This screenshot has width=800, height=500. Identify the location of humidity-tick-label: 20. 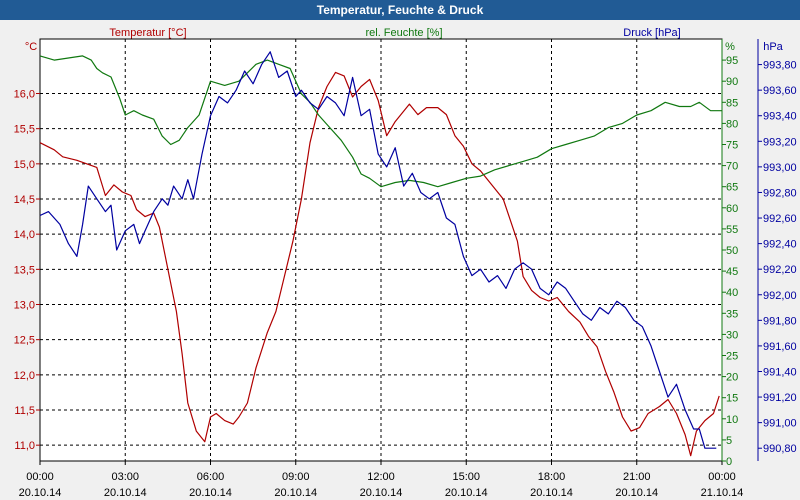
(732, 378).